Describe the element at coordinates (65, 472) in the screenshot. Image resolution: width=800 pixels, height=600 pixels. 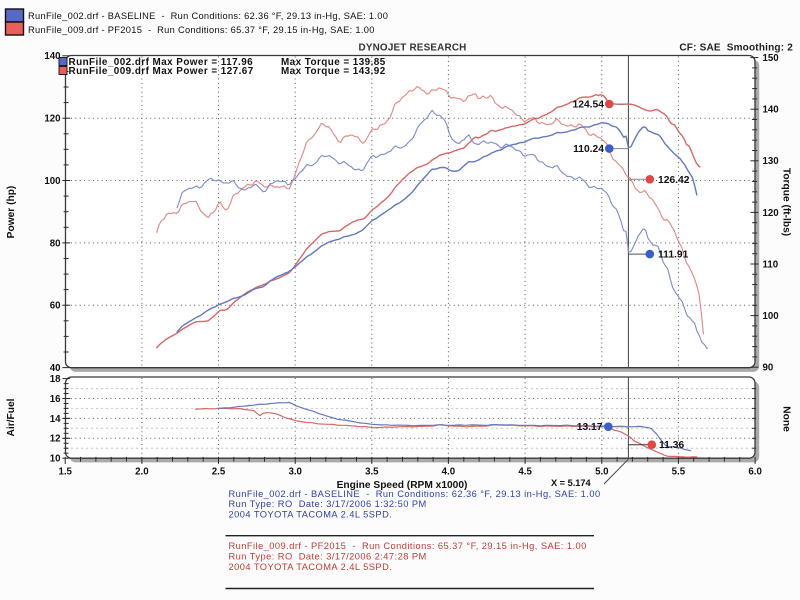
I see `svg-text: 1.5` at that location.